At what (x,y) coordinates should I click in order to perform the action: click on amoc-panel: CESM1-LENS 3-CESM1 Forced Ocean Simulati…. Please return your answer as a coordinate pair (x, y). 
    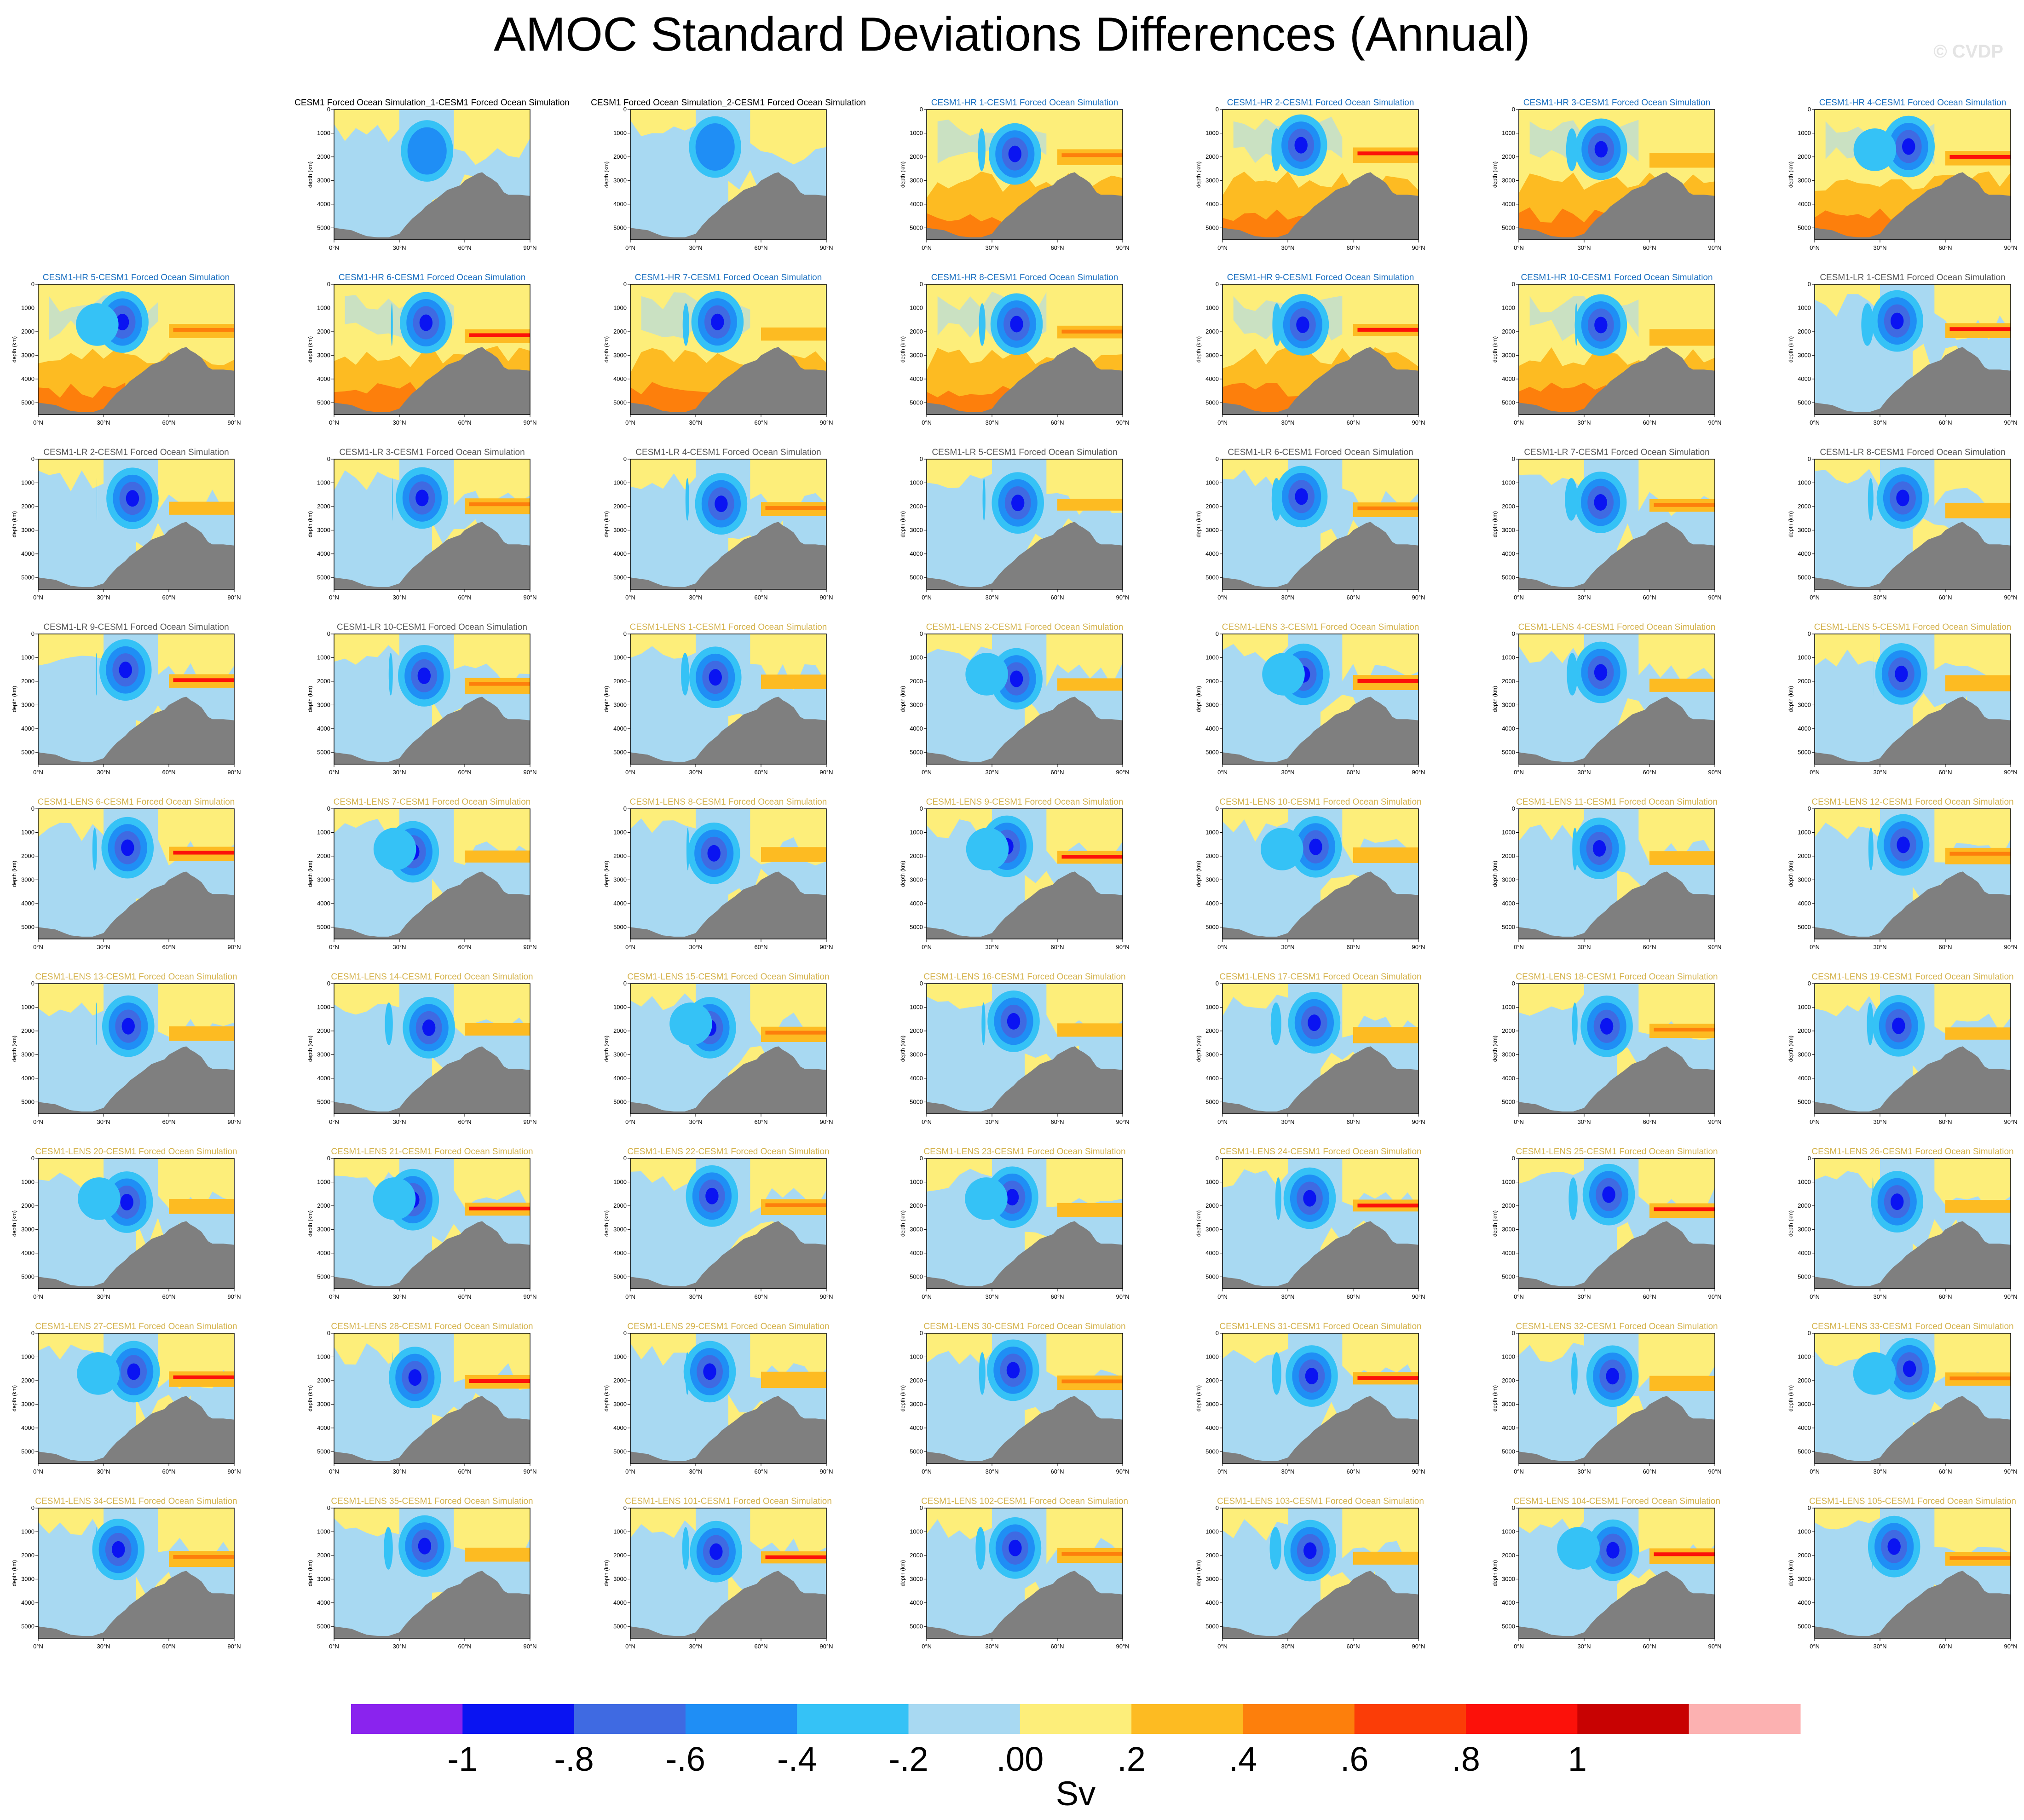
    Looking at the image, I should click on (1310, 699).